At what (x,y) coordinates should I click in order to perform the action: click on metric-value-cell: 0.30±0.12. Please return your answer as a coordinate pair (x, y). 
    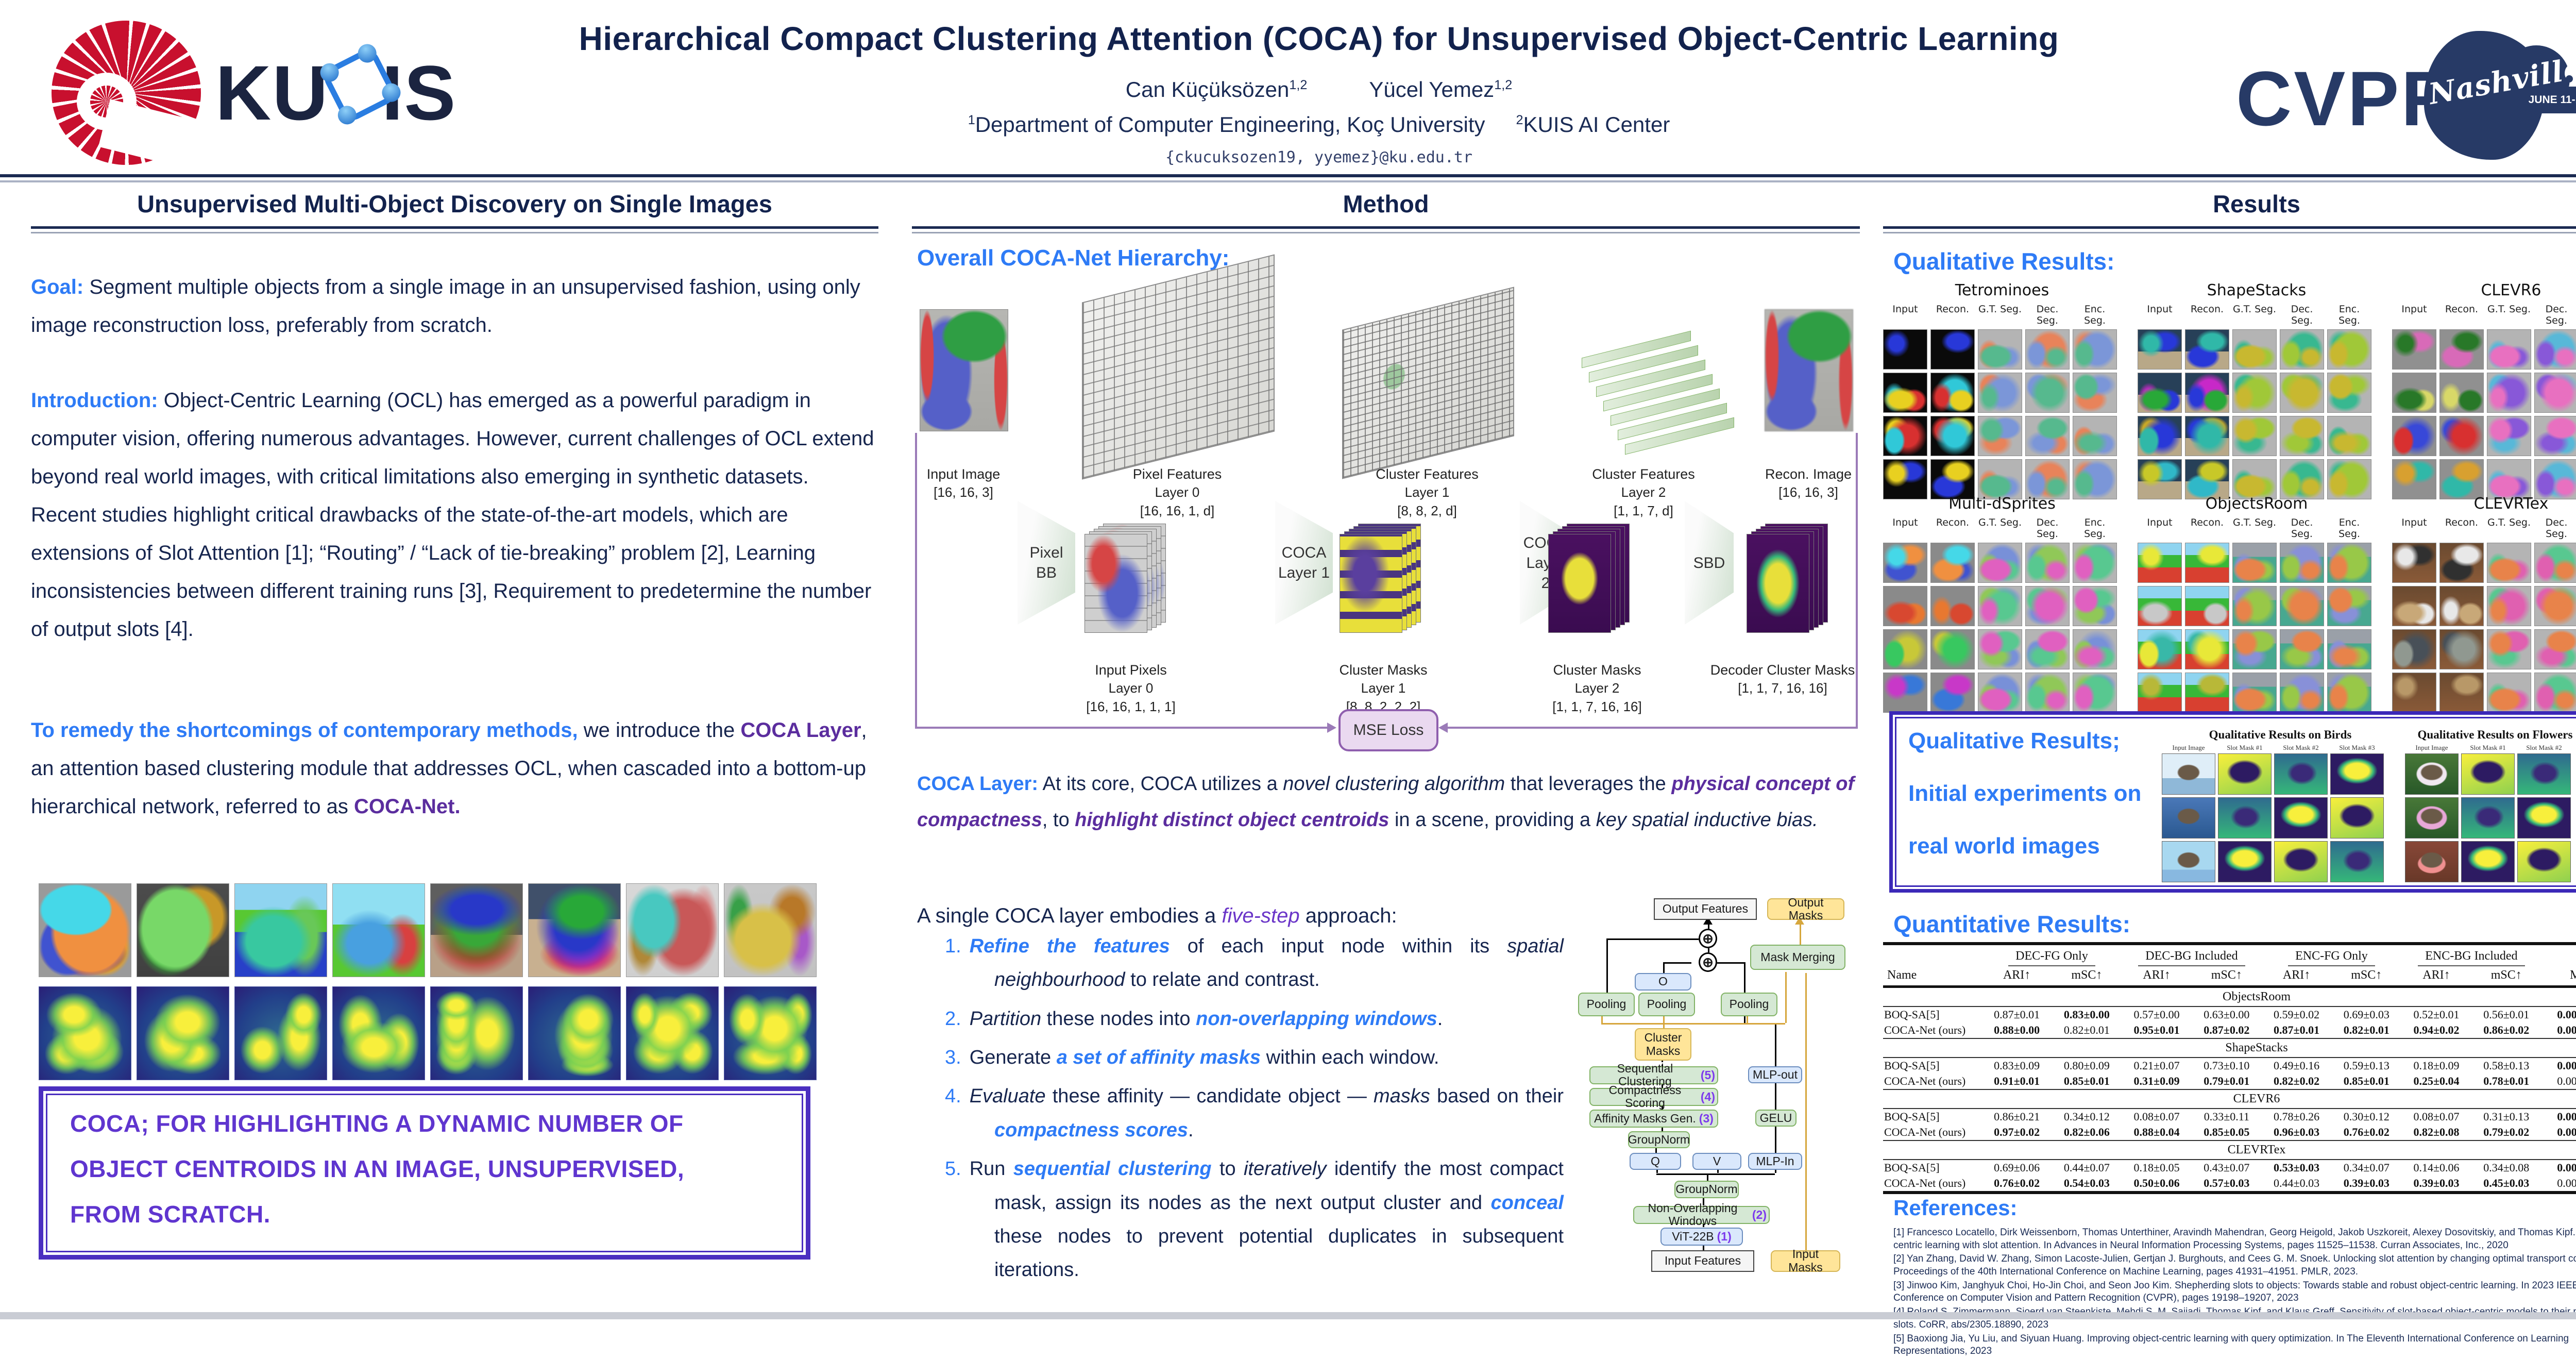
    Looking at the image, I should click on (2366, 1116).